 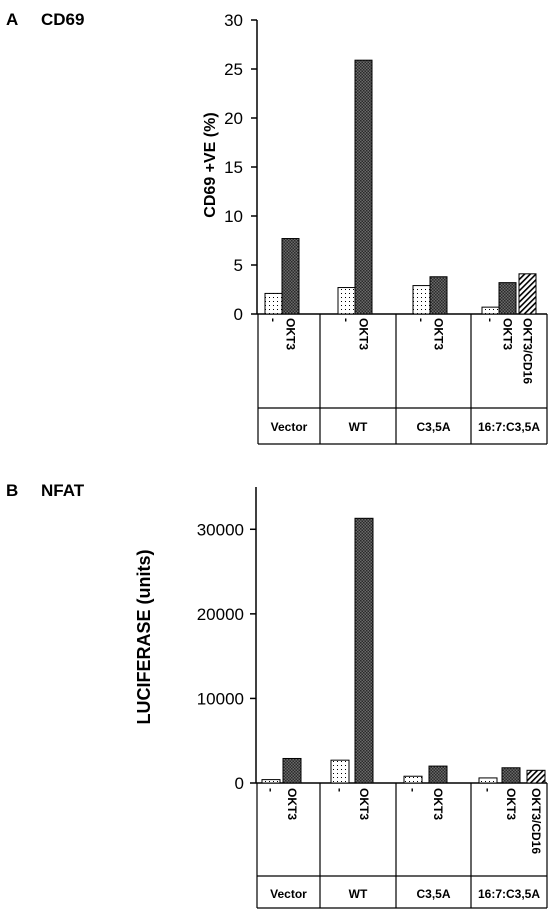 I want to click on panel-b-title: NFAT, so click(x=63, y=490).